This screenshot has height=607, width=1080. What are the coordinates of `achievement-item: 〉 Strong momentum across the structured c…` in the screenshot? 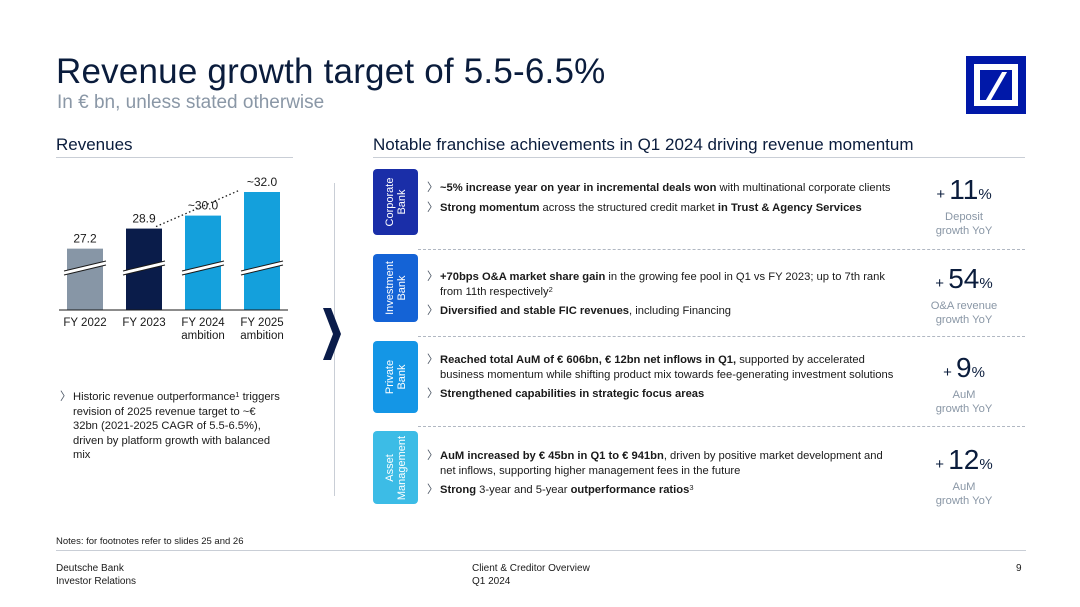 It's located at (644, 207).